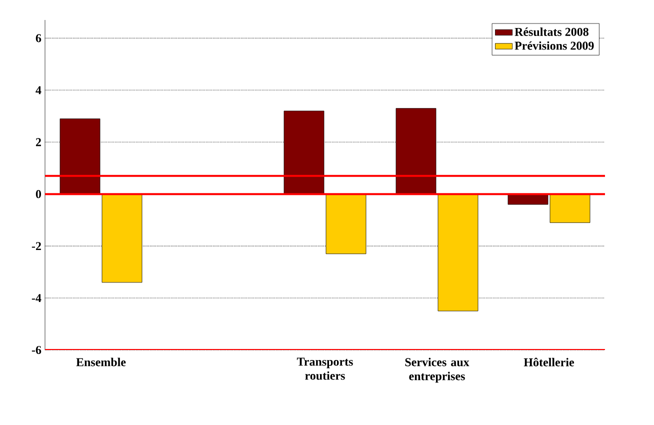 The height and width of the screenshot is (425, 654). What do you see at coordinates (549, 362) in the screenshot?
I see `x-tick-label: Hôtellerie` at bounding box center [549, 362].